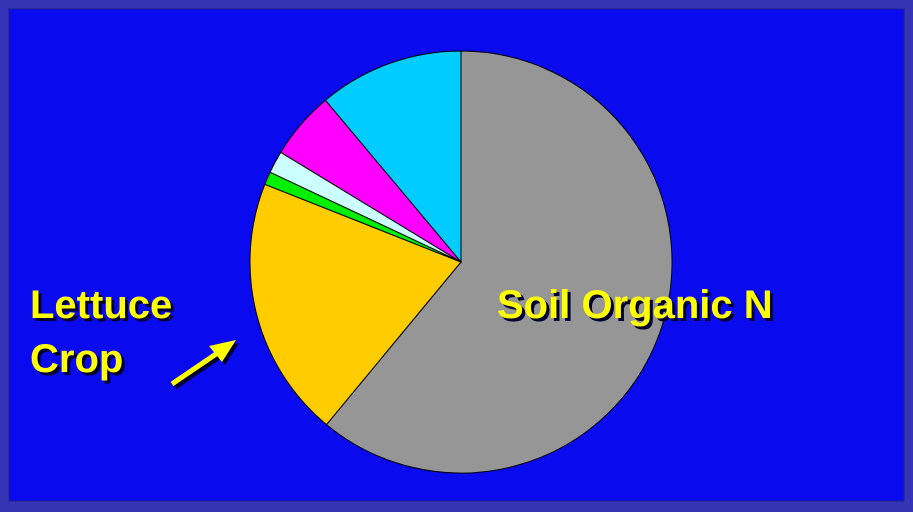 This screenshot has width=913, height=512. What do you see at coordinates (197, 367) in the screenshot?
I see `arrow-shaft` at bounding box center [197, 367].